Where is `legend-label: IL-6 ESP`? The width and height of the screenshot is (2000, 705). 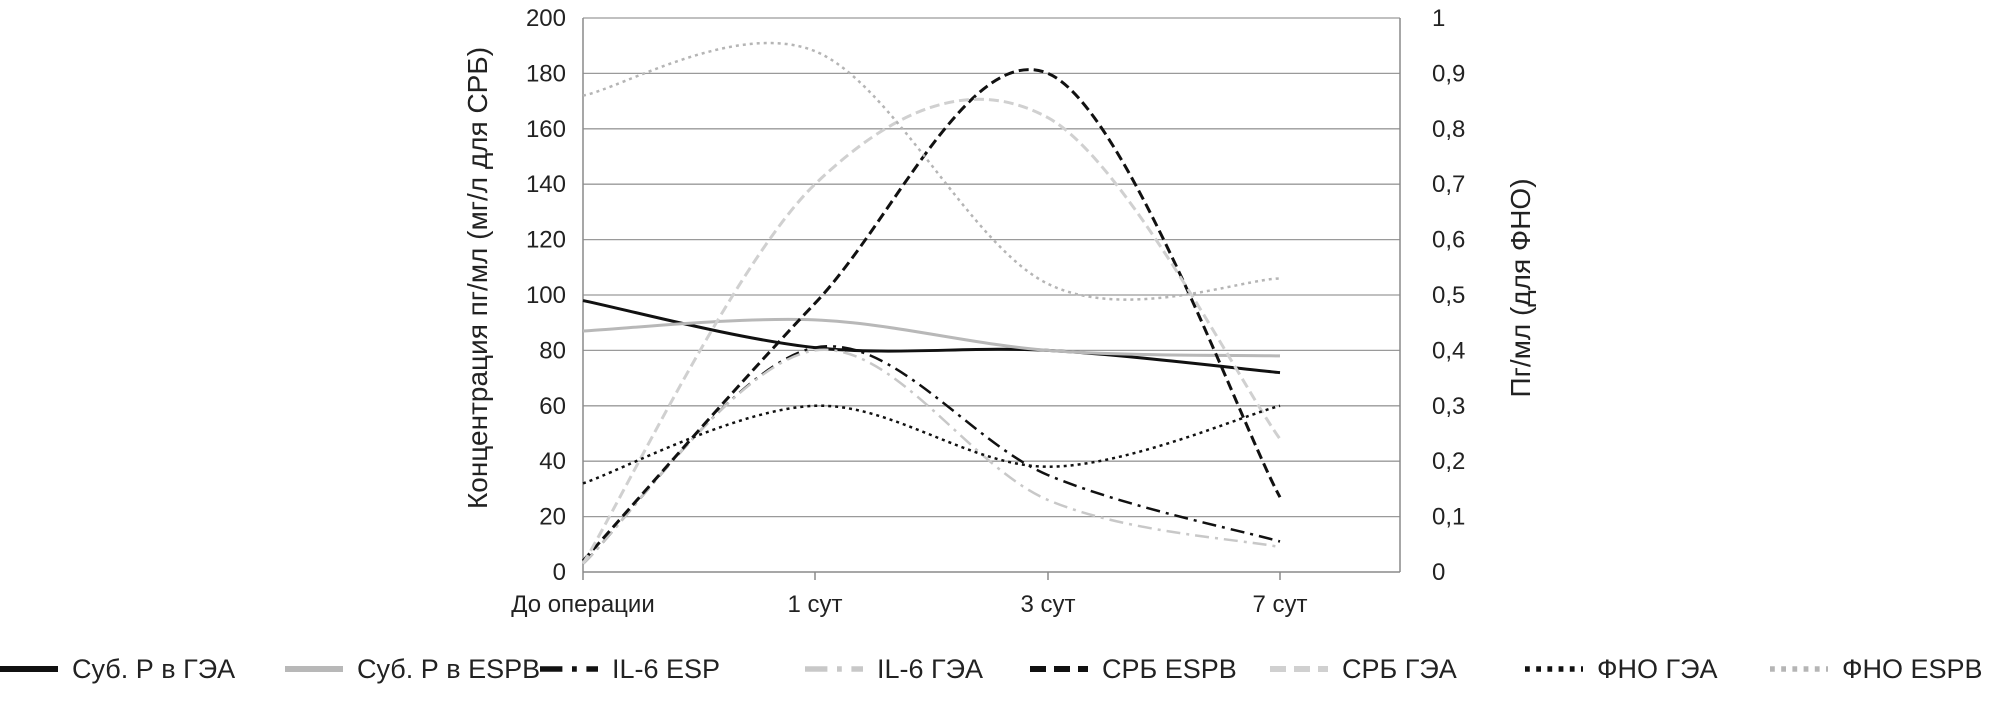
legend-label: IL-6 ESP is located at coordinates (666, 669).